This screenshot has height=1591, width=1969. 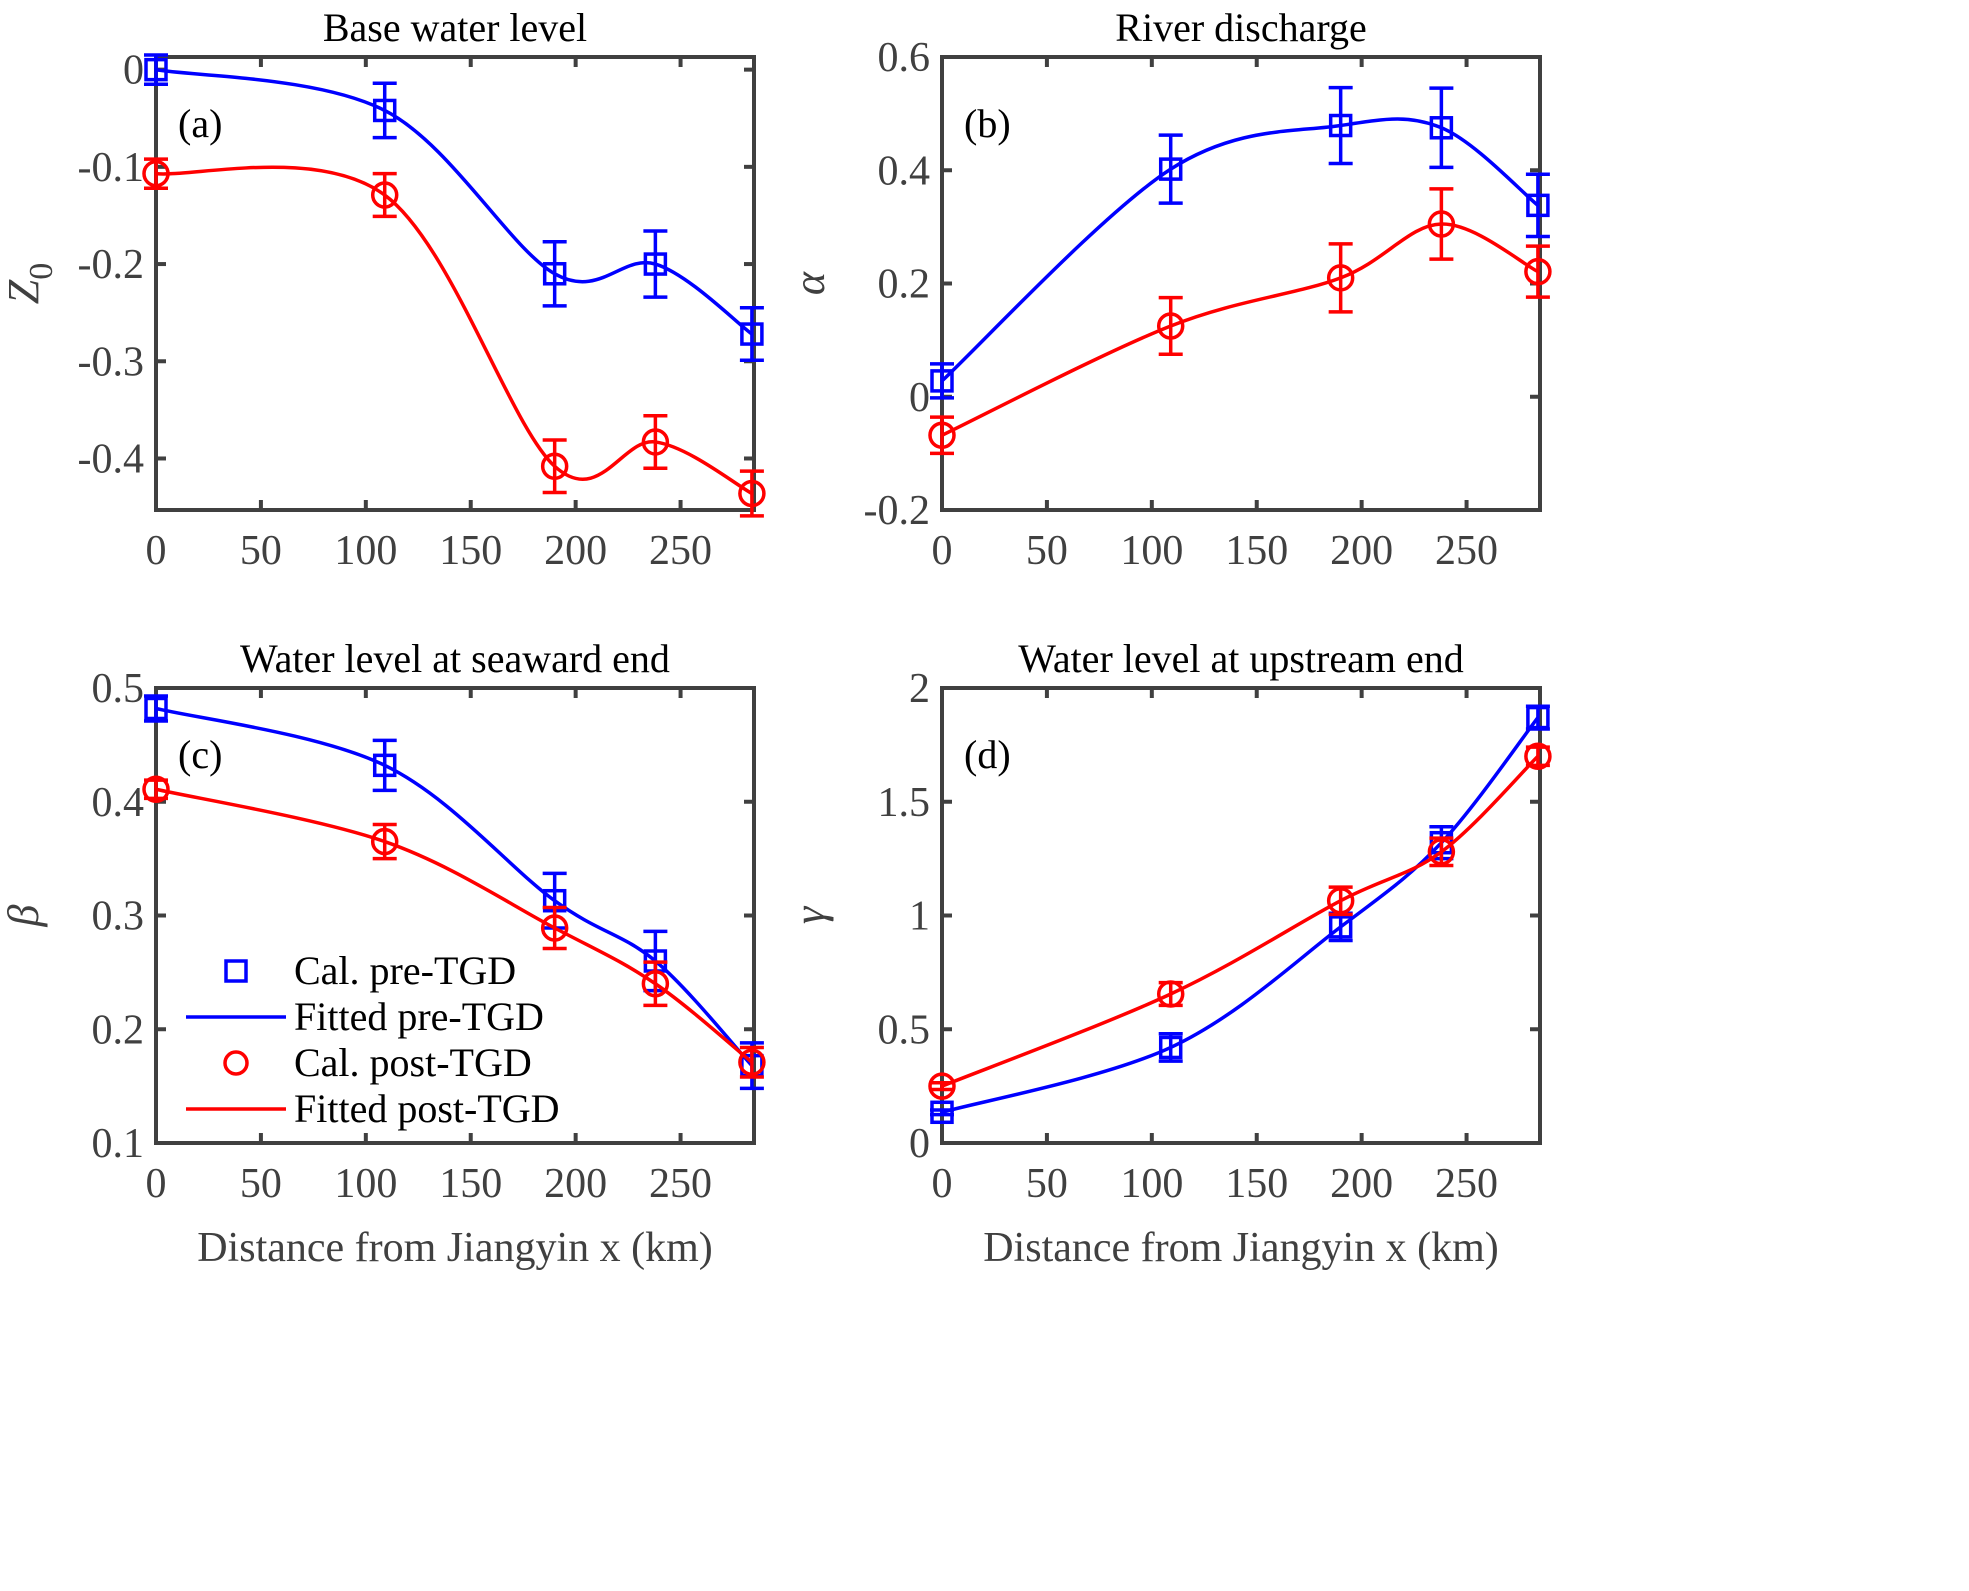 I want to click on y-axis-label: Z0, so click(x=30, y=283).